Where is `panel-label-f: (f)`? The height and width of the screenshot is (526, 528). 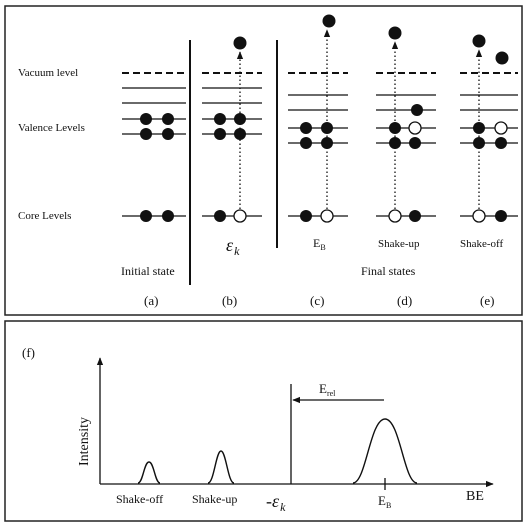 panel-label-f: (f) is located at coordinates (28, 352).